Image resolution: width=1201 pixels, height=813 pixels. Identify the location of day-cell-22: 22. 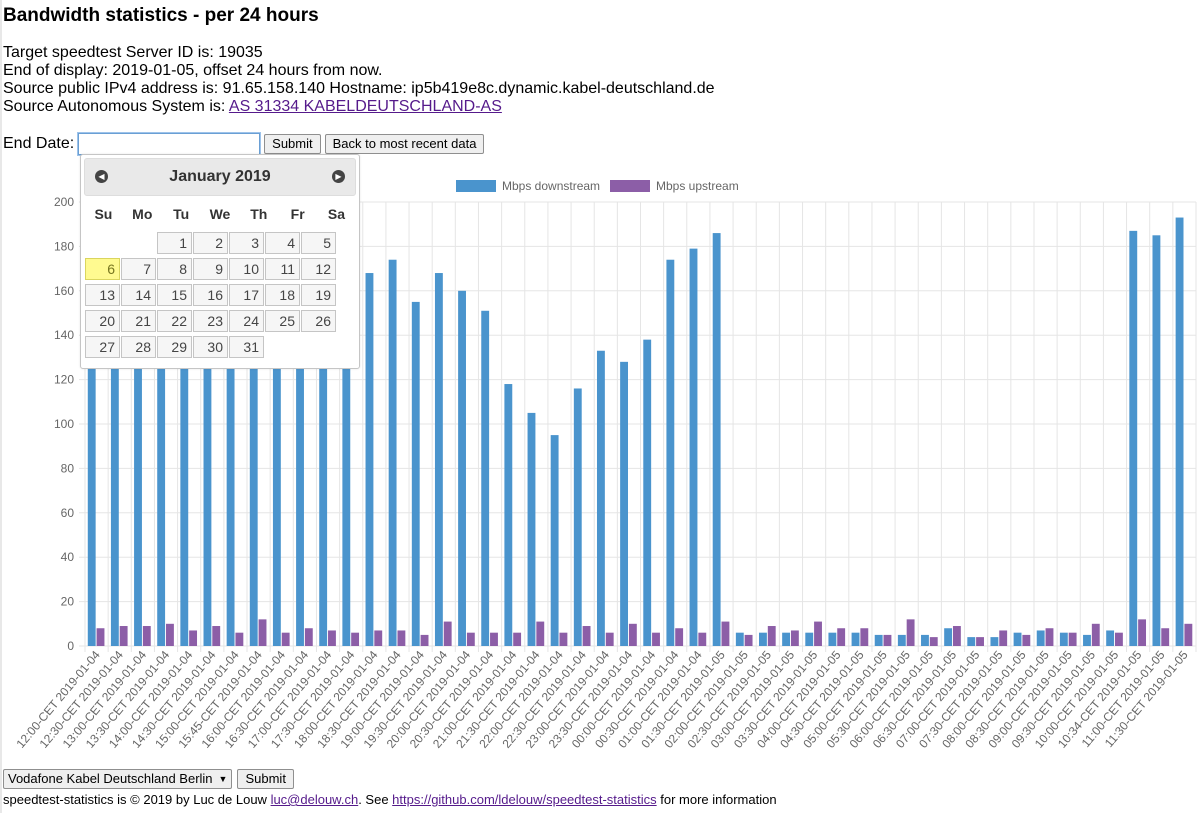
(174, 321).